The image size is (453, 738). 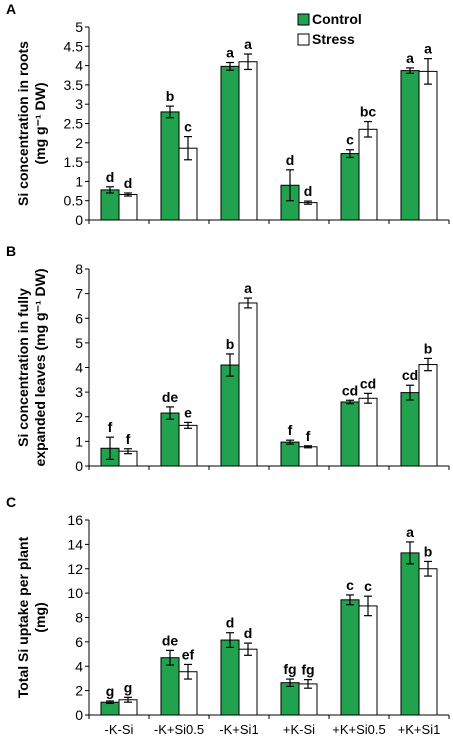 I want to click on x-category-label: -K+Si1, so click(x=238, y=729).